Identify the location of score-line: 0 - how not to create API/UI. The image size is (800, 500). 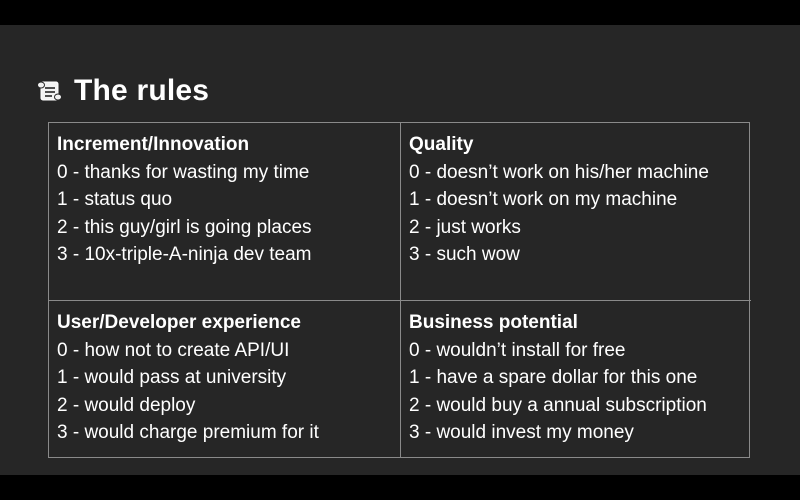
(173, 350).